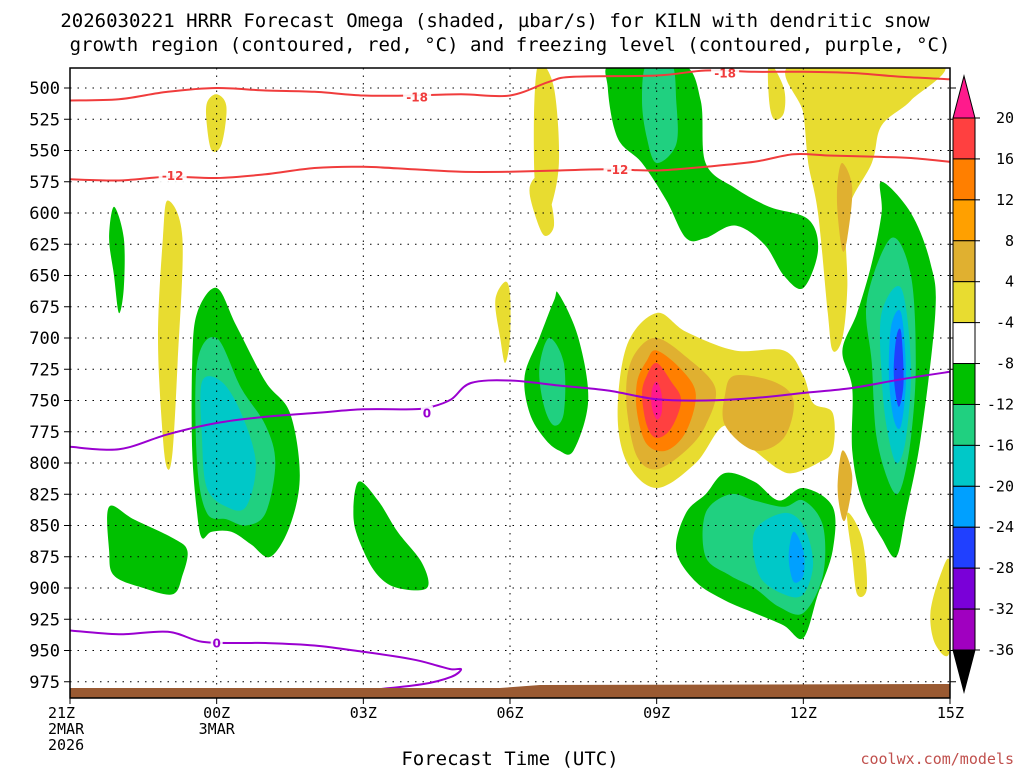 Image resolution: width=1024 pixels, height=768 pixels. Describe the element at coordinates (509, 758) in the screenshot. I see `x-axis-label: Forecast Time (UTC)` at that location.